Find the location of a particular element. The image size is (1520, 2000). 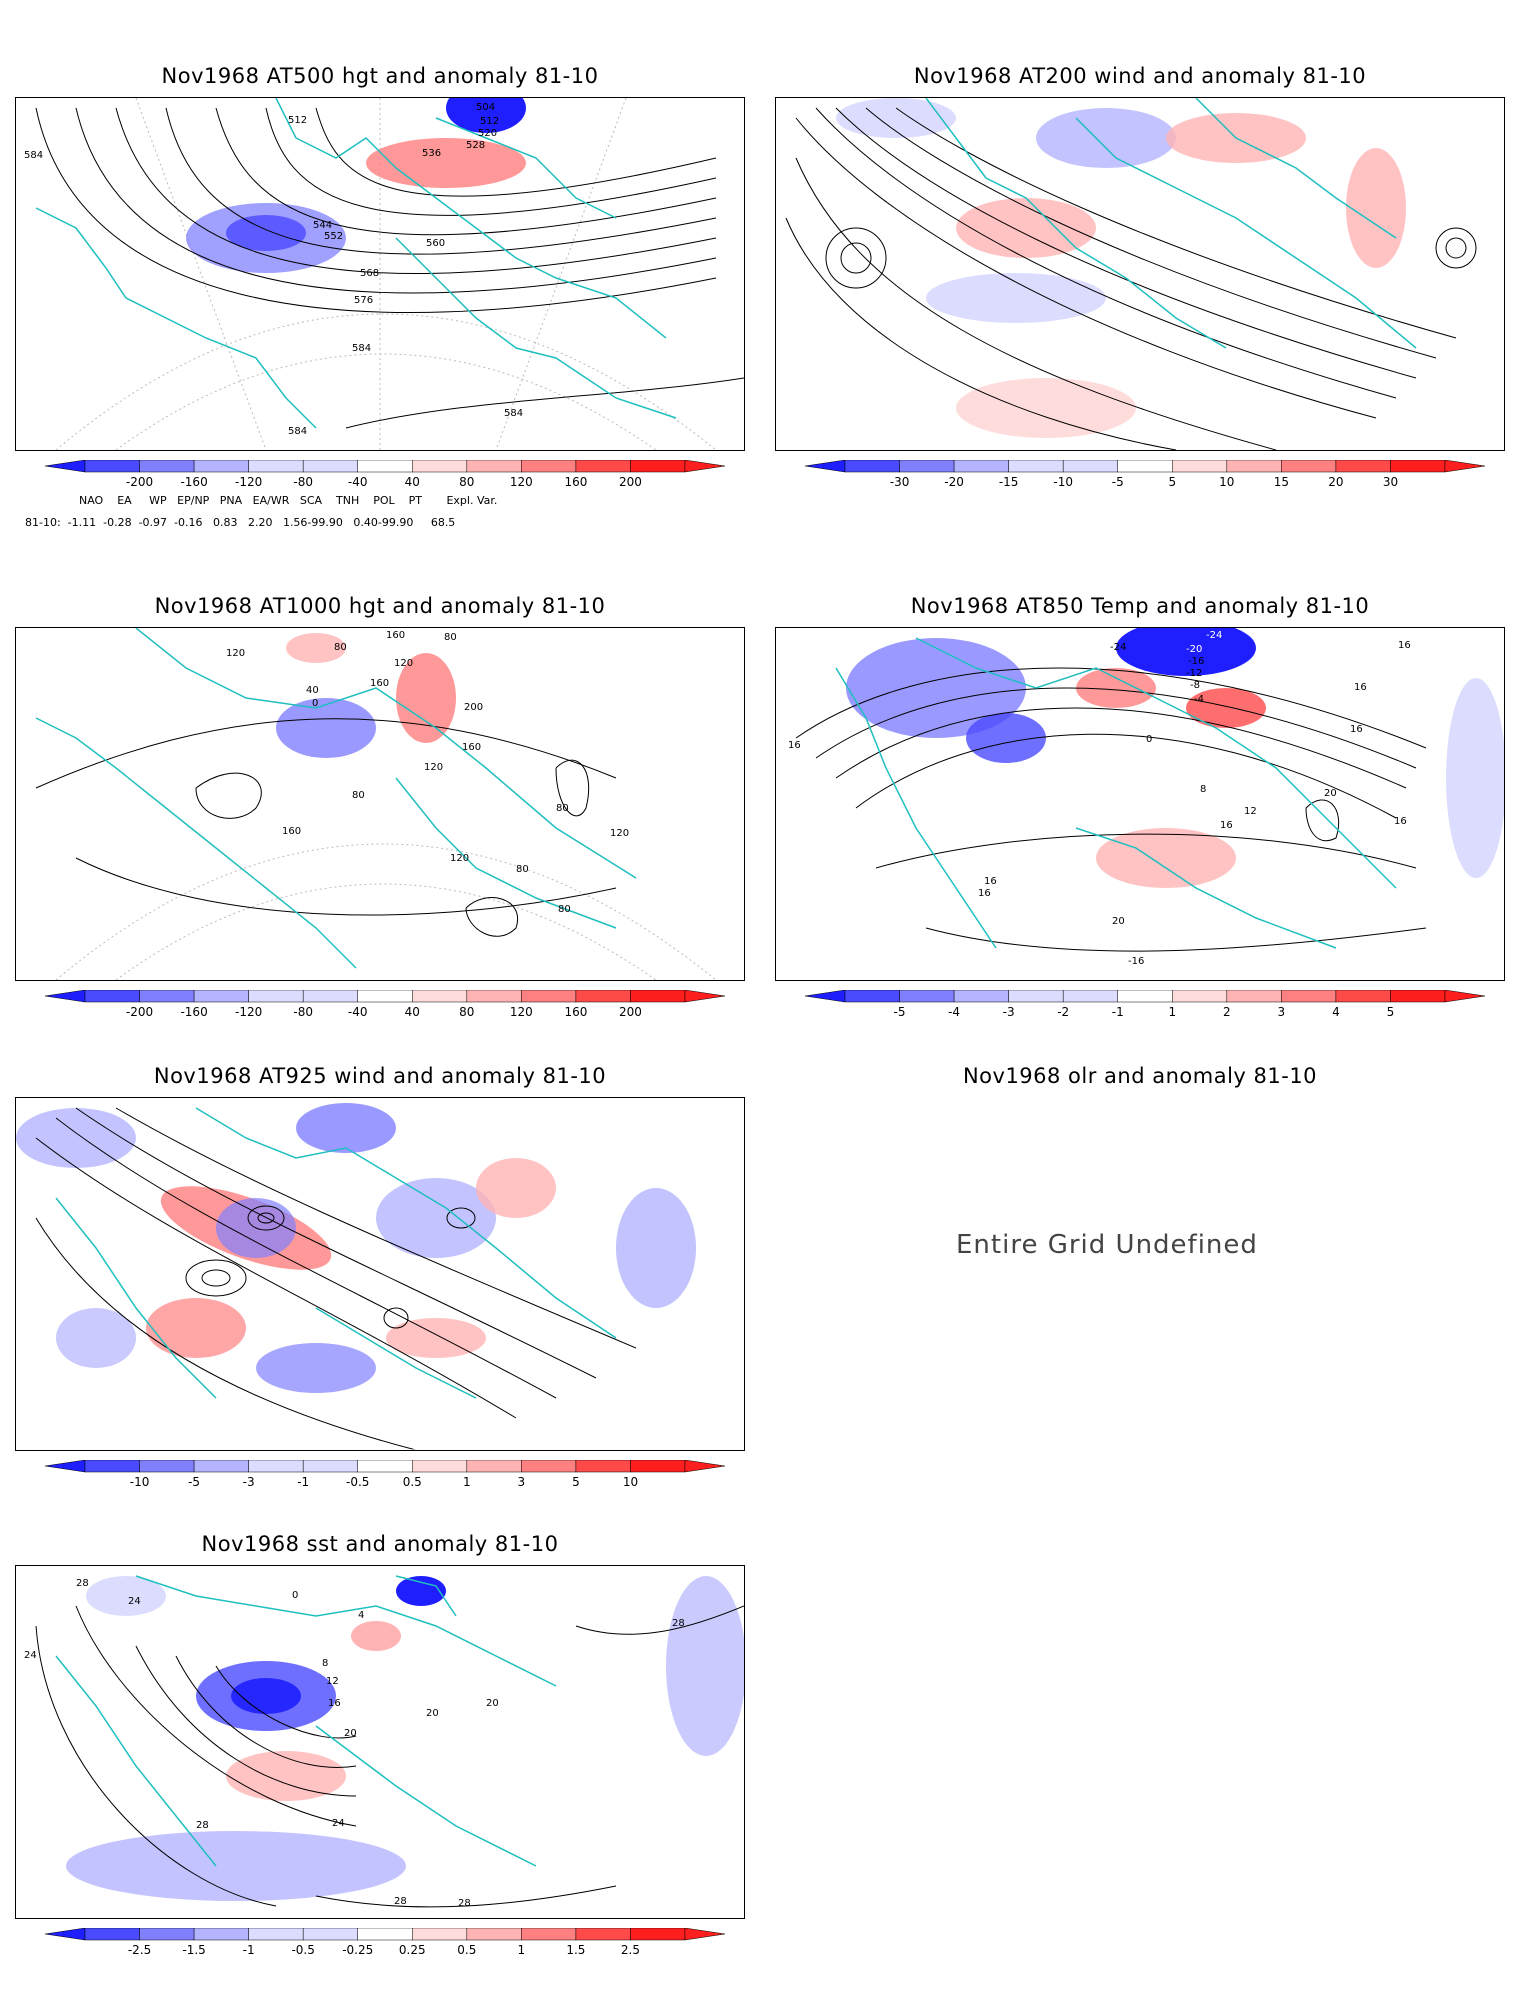

contour-label: 8 is located at coordinates (325, 1663).